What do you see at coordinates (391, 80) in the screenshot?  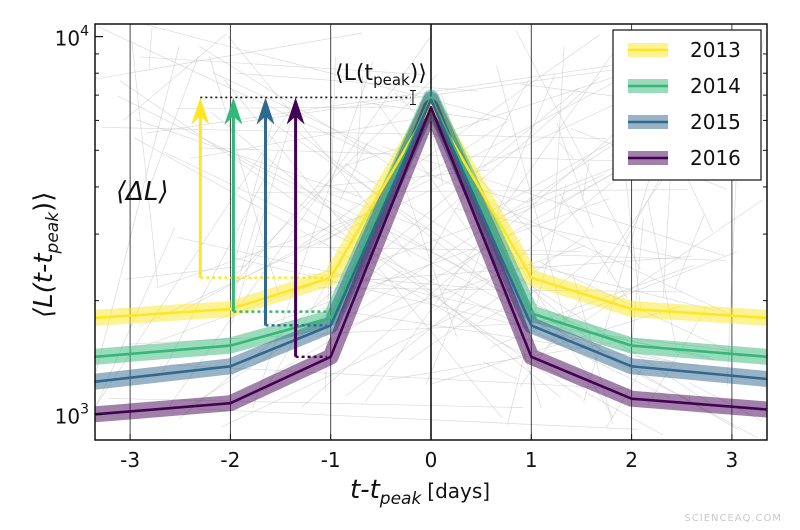 I see `peak-annotation-sub: peak` at bounding box center [391, 80].